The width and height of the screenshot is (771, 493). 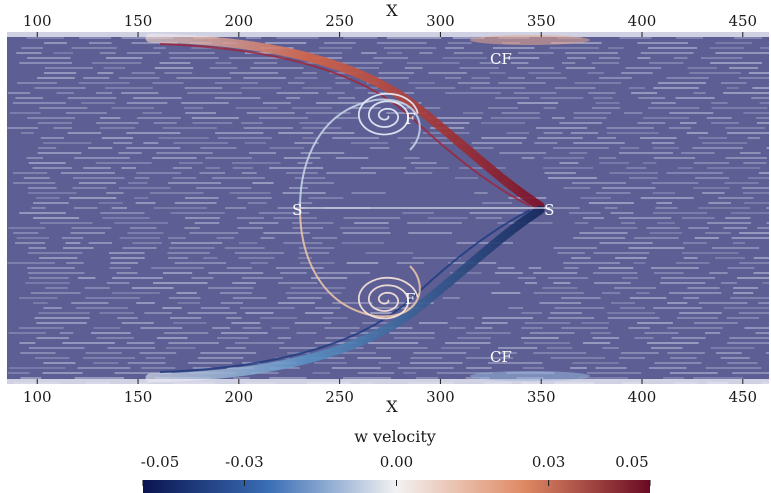 I want to click on x-tick-label-top: 300, so click(x=440, y=21).